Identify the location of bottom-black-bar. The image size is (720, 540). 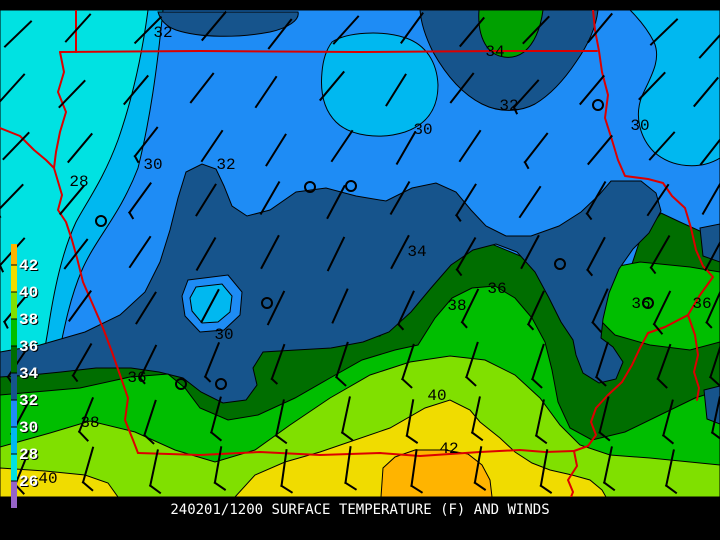
(360, 518).